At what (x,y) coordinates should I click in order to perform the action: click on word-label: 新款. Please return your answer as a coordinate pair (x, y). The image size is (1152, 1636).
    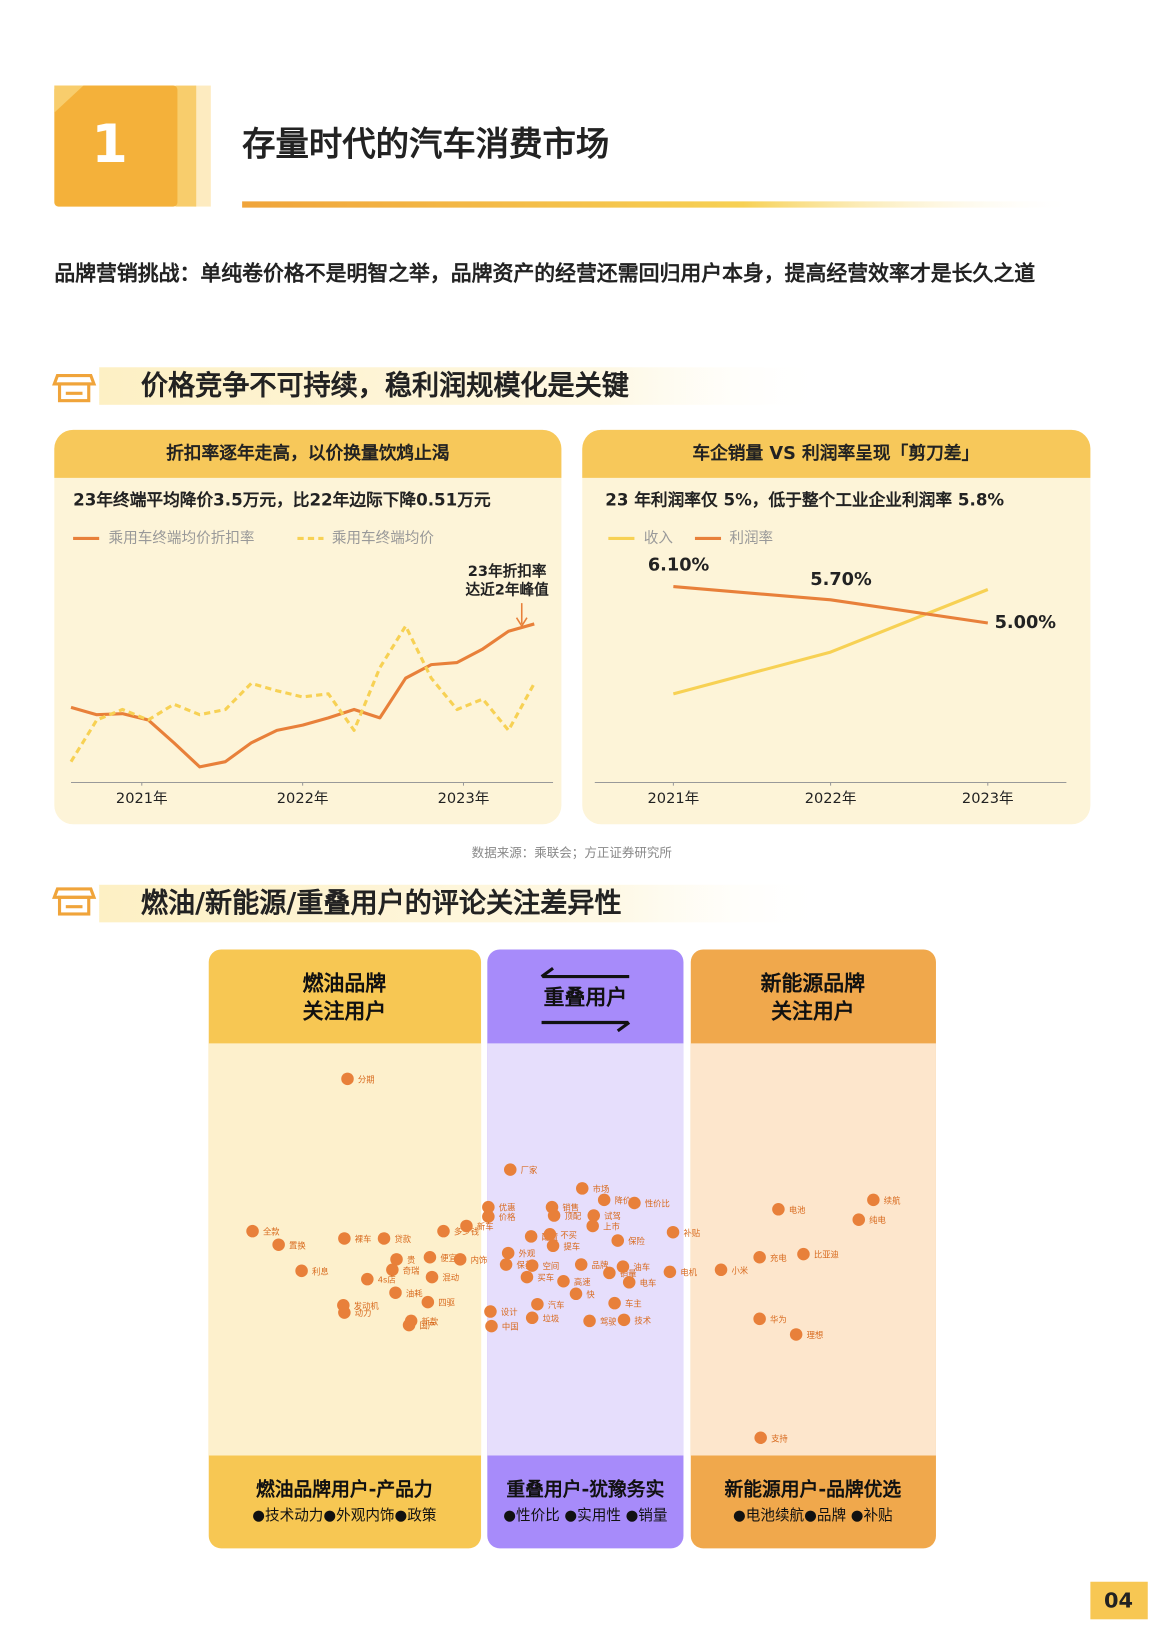
    Looking at the image, I should click on (430, 1321).